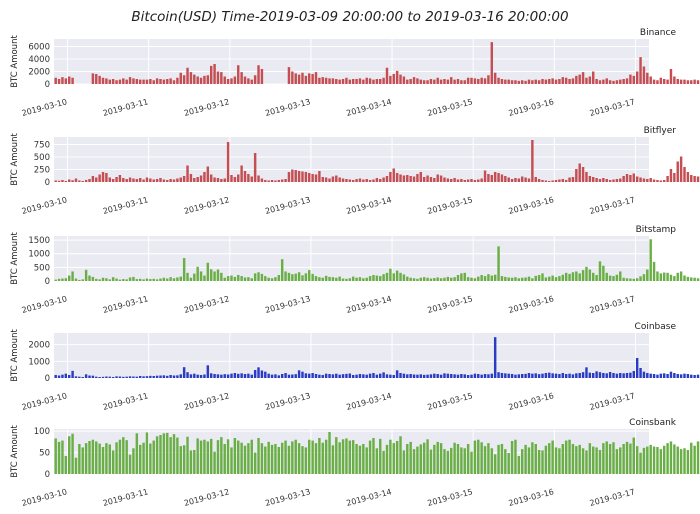 This screenshot has height=514, width=700. I want to click on plot-background, so click(351, 159).